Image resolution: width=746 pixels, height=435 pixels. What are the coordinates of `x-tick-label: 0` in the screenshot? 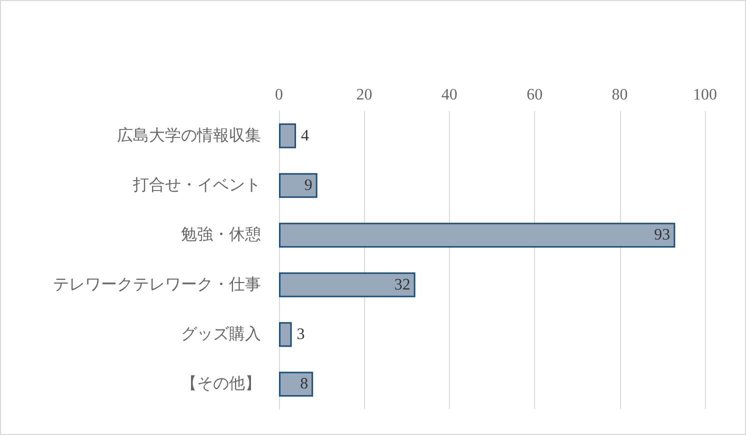 It's located at (279, 95).